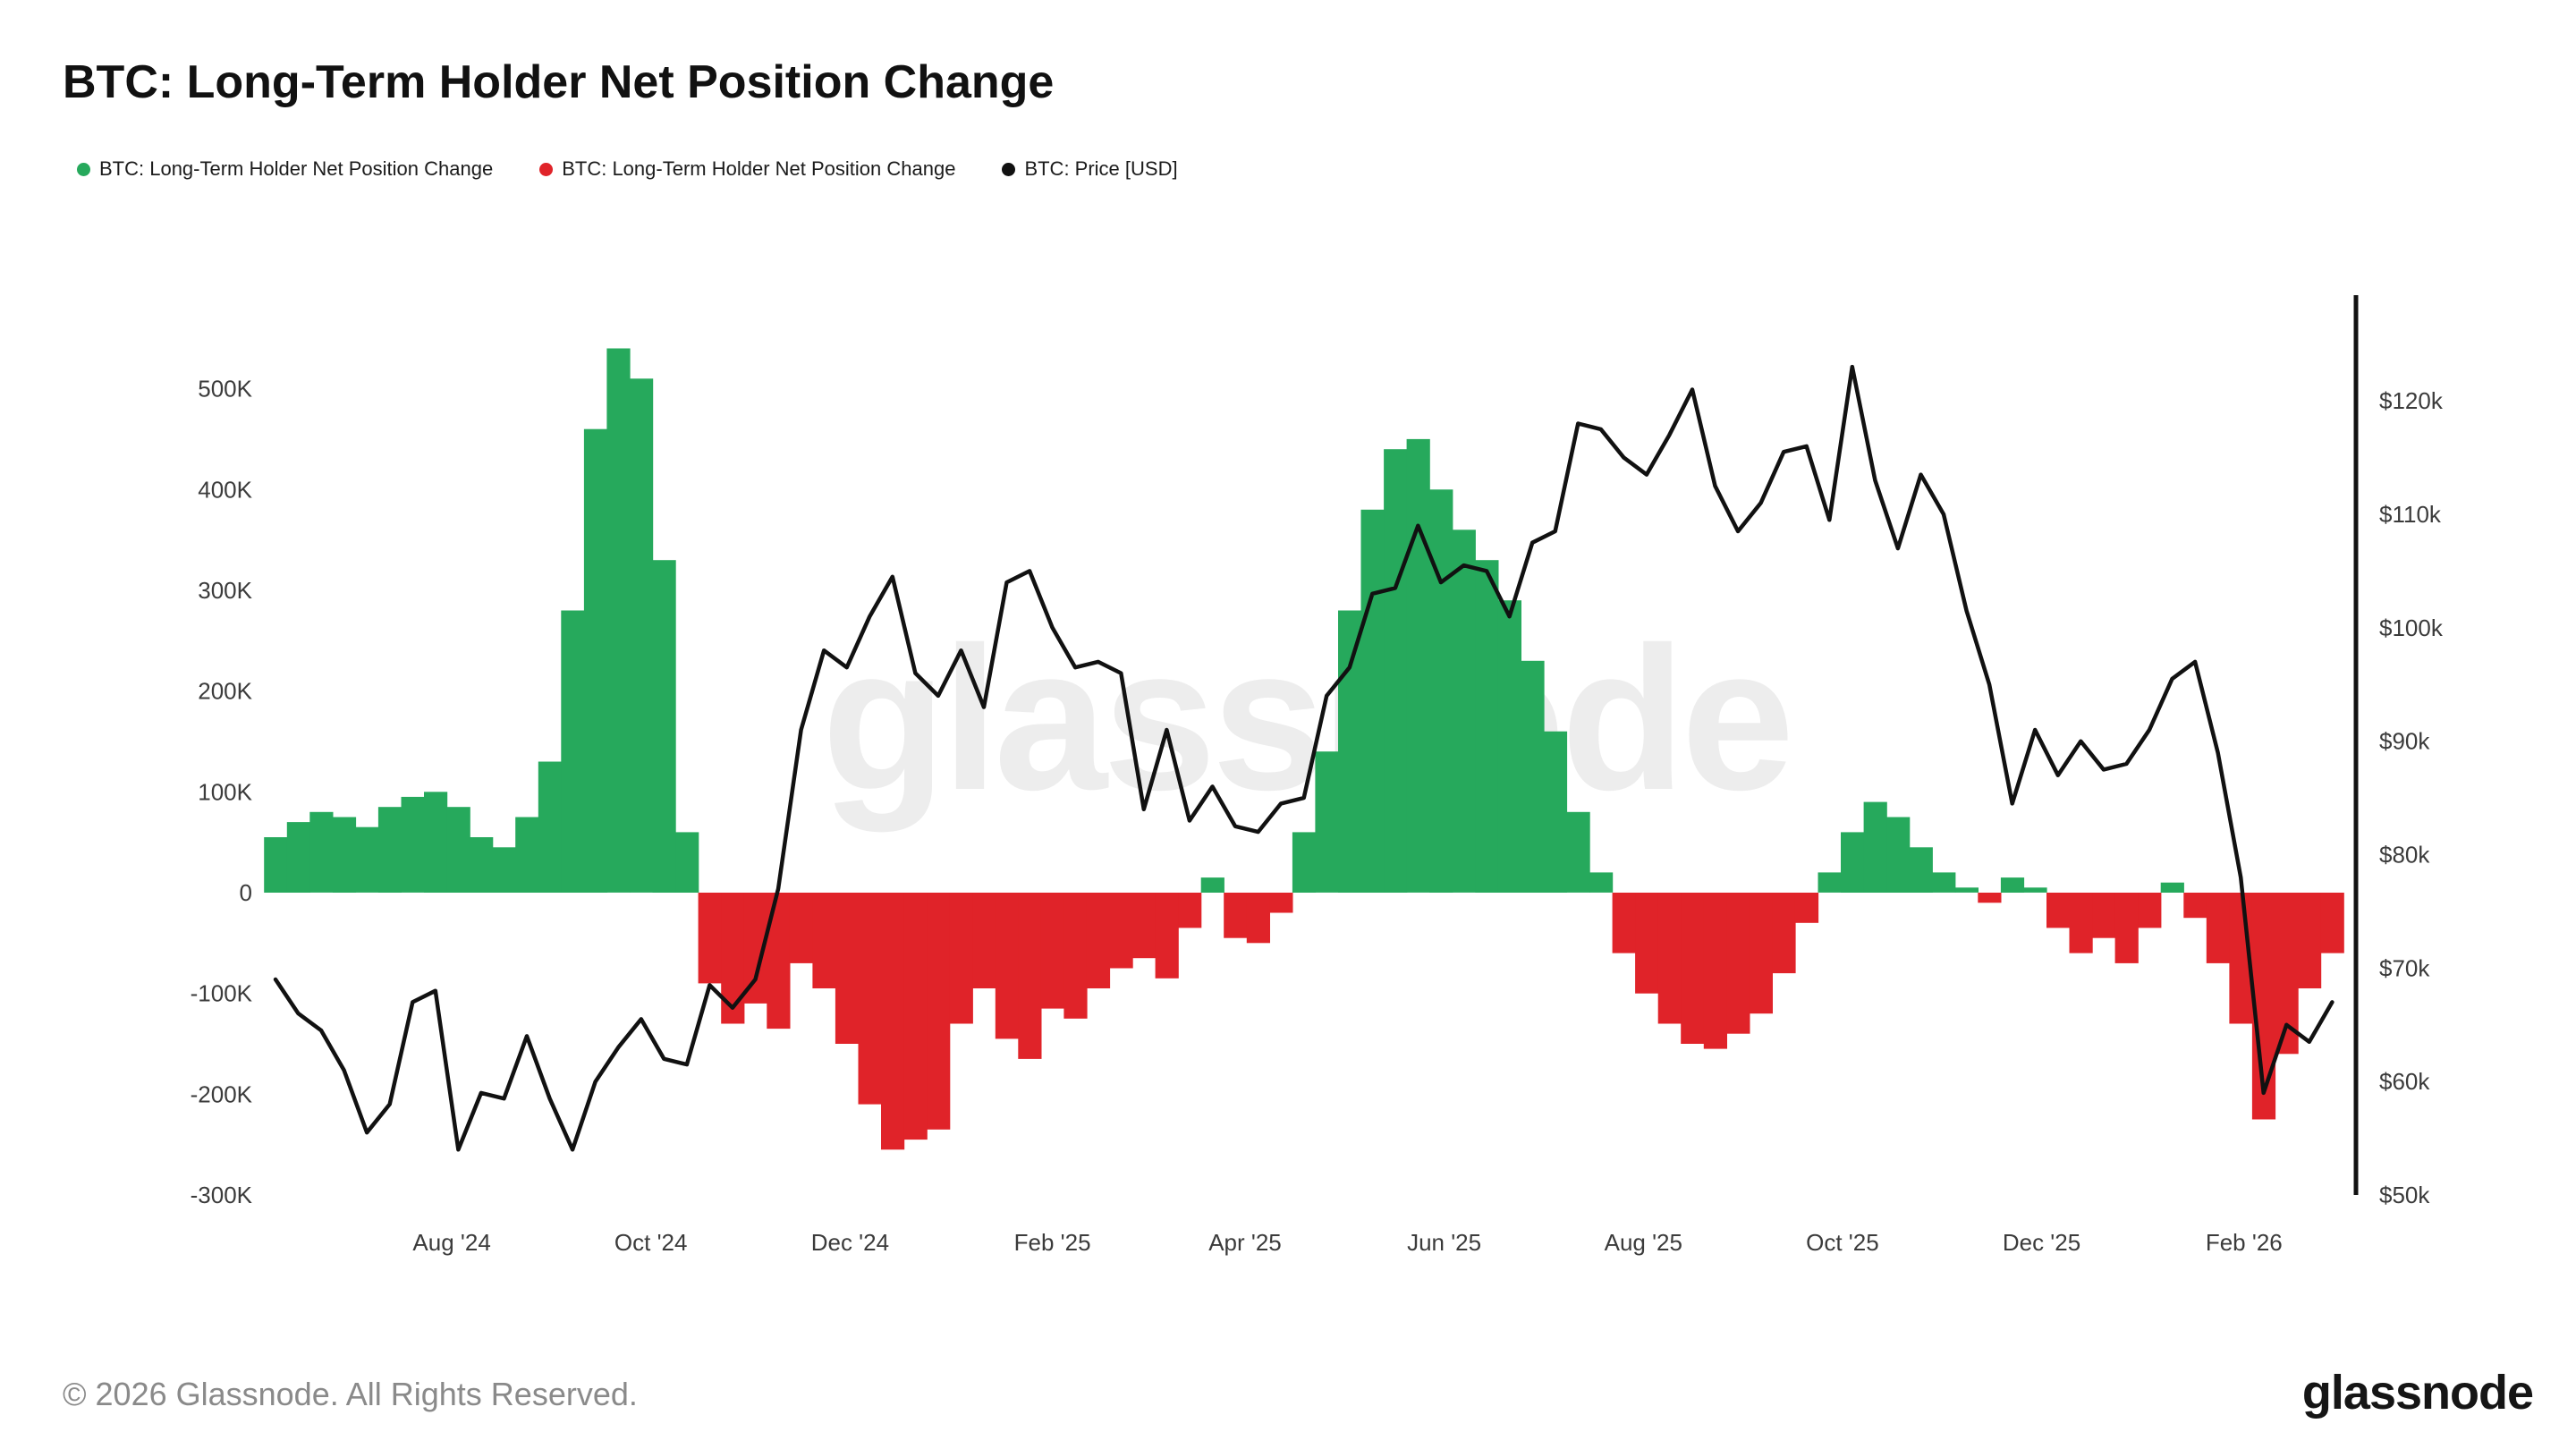 This screenshot has width=2576, height=1449. I want to click on watermark: glassnode, so click(1306, 719).